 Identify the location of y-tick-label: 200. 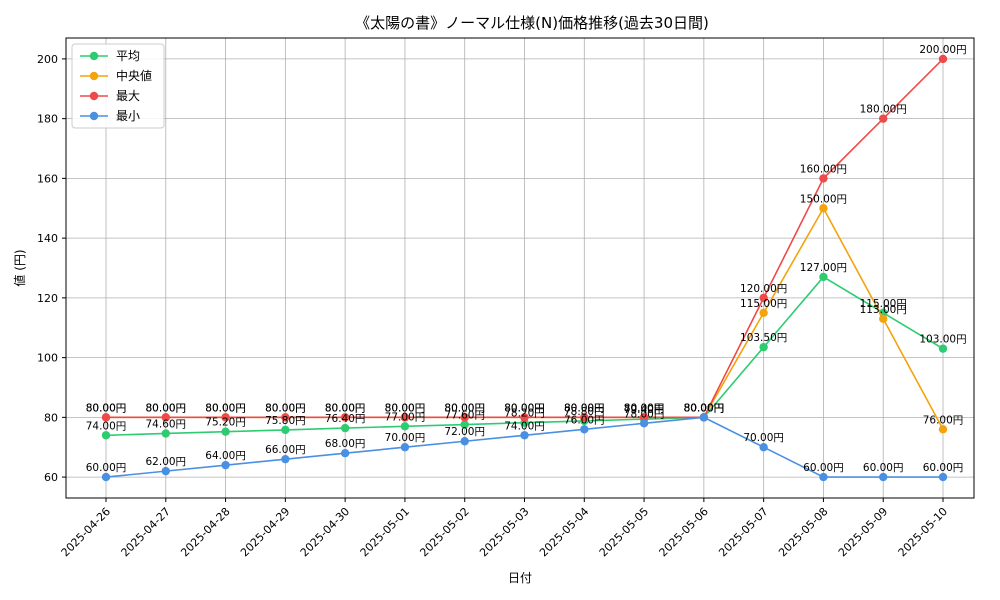
(47, 59).